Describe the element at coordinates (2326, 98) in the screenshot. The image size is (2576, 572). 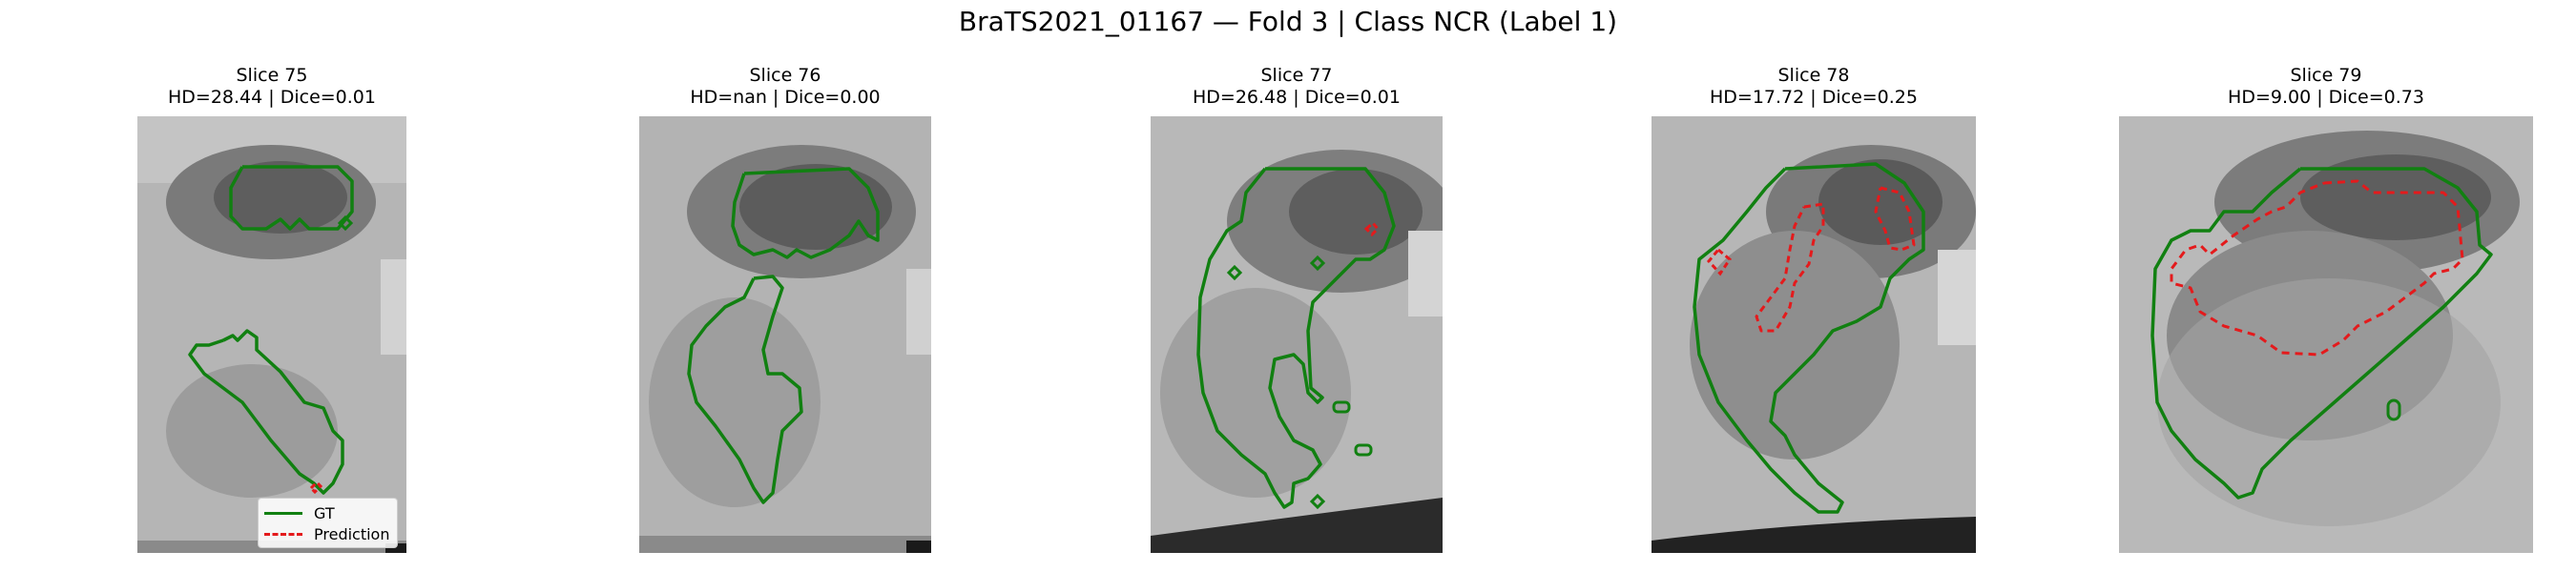
I see `panel-metrics-label: HD=9.00 | Dice=0.73` at that location.